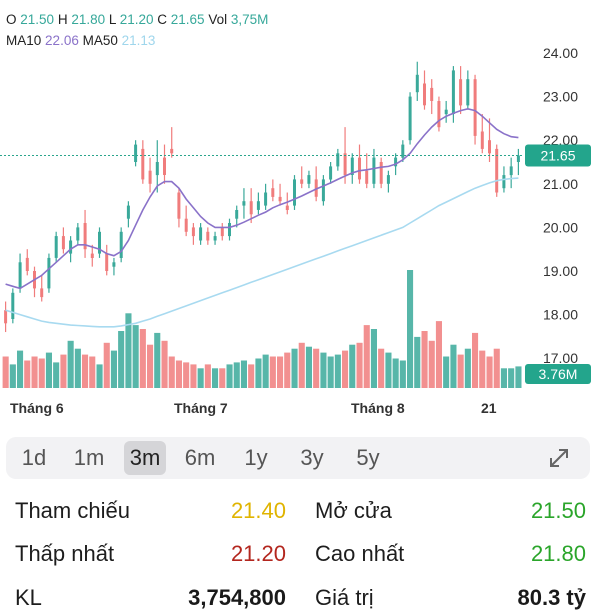 The height and width of the screenshot is (611, 600). What do you see at coordinates (145, 458) in the screenshot?
I see `range-3m-button: 3m` at bounding box center [145, 458].